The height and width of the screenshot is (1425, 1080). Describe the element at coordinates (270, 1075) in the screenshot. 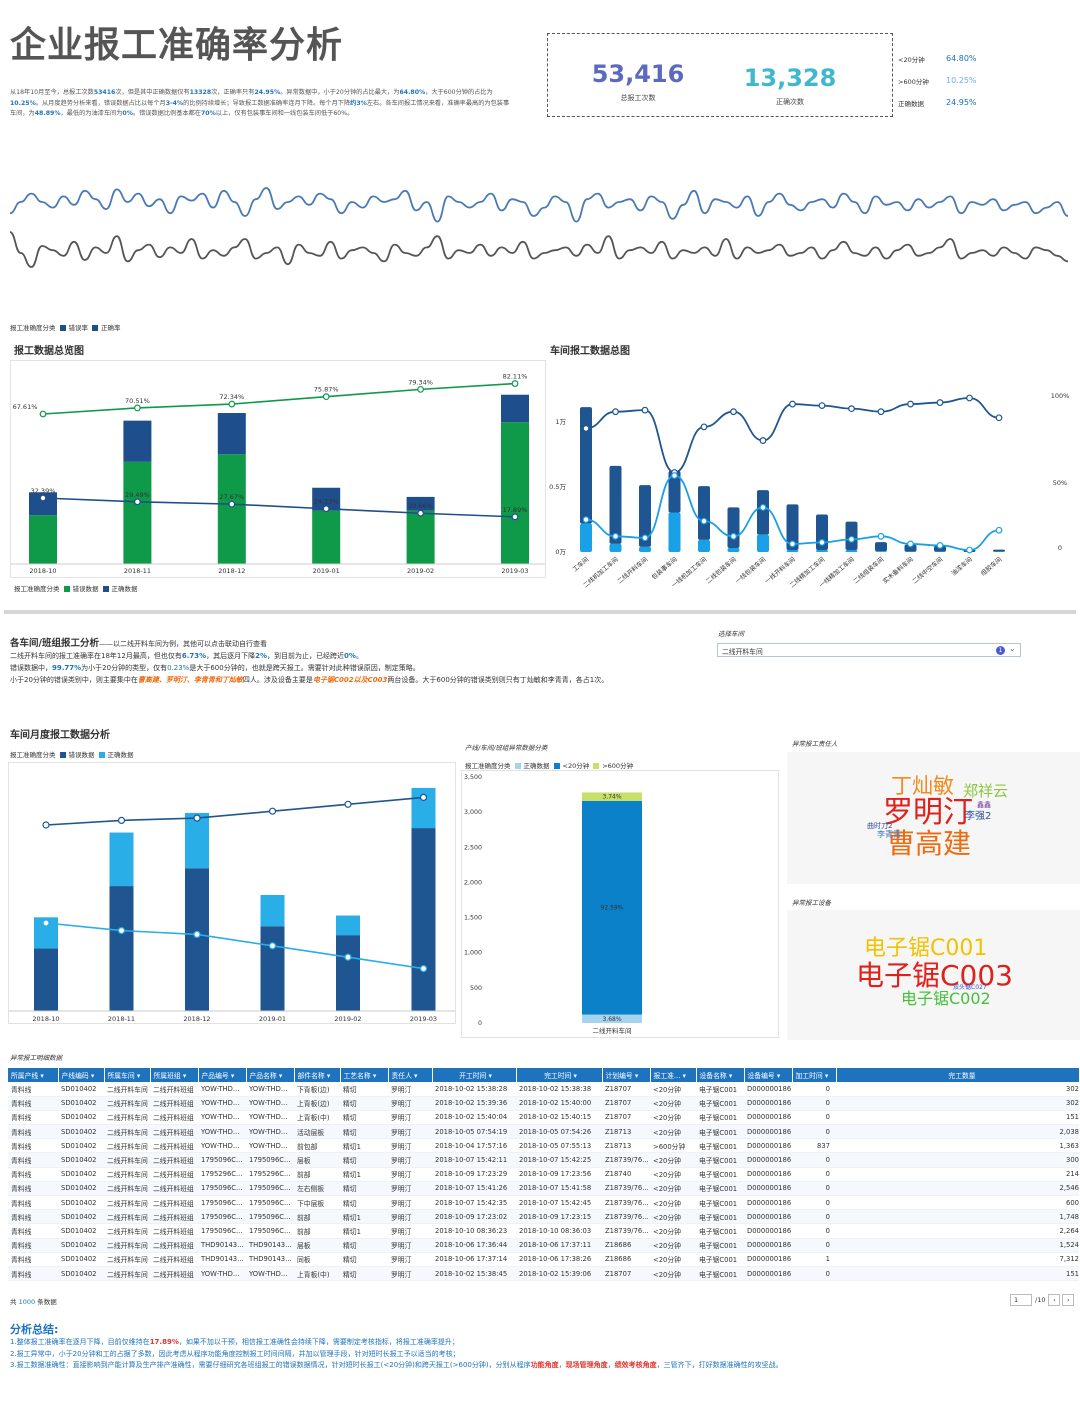

I see `column-header: 产品名称 ▾` at that location.